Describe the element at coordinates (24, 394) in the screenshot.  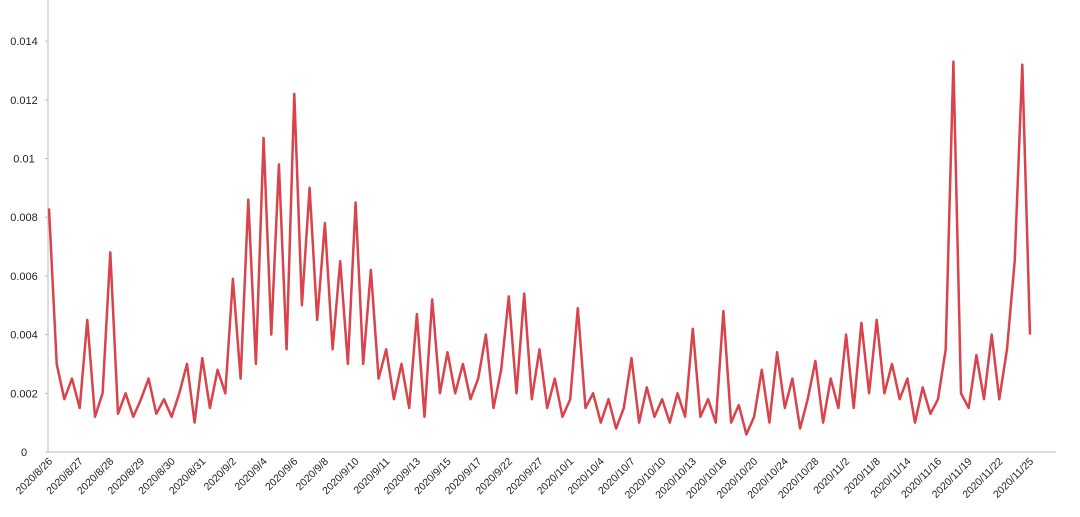
I see `y-tick-label: 0.002` at that location.